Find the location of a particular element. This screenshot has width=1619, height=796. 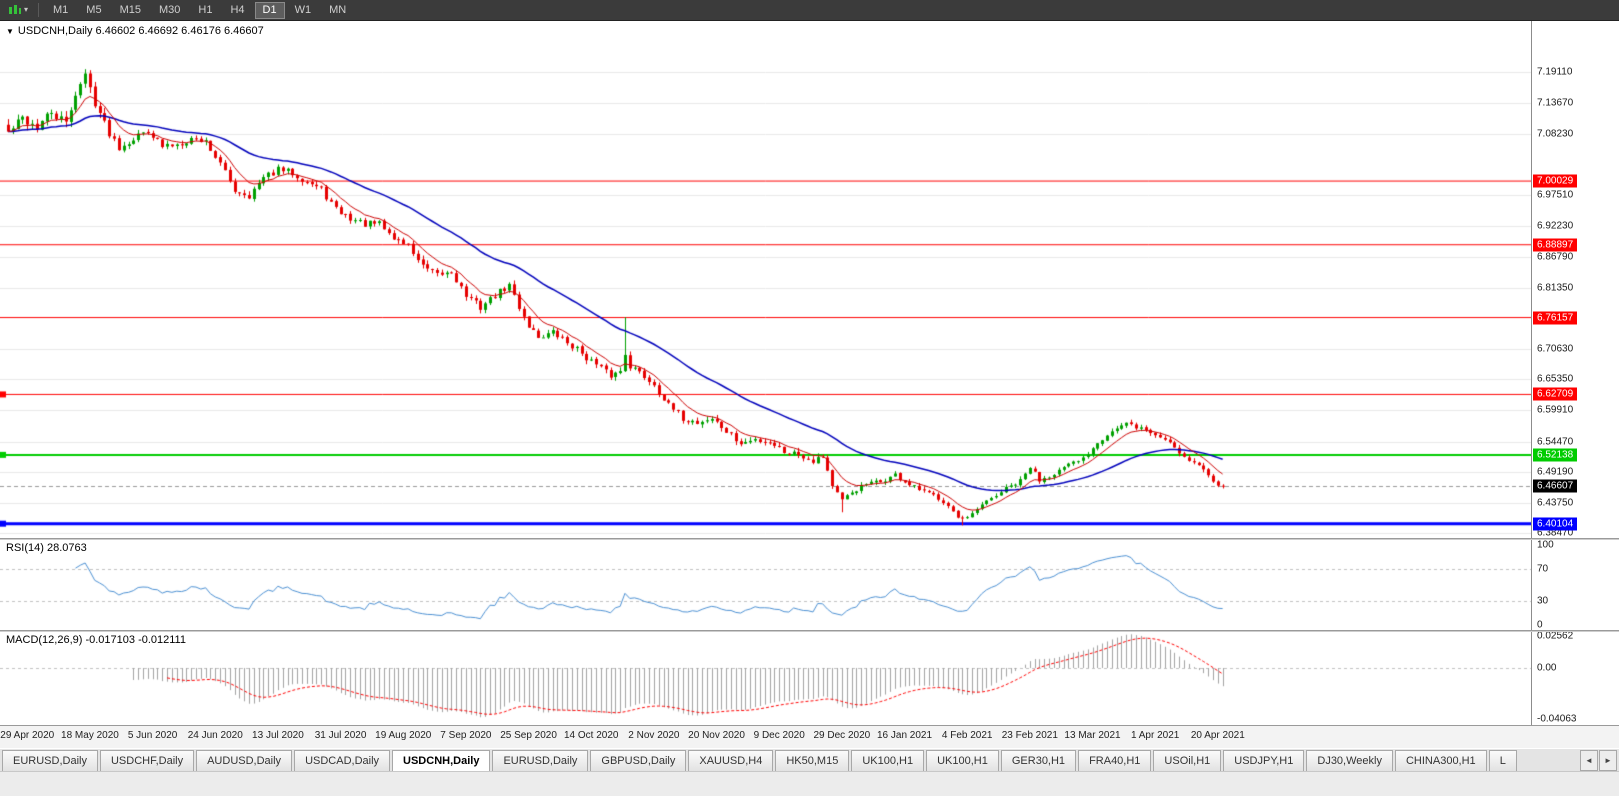

rsi-axis-label: 100 is located at coordinates (1545, 545).